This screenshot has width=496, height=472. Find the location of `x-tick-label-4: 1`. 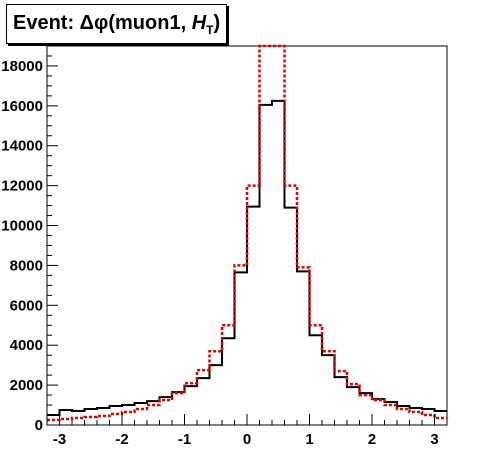

x-tick-label-4: 1 is located at coordinates (309, 439).